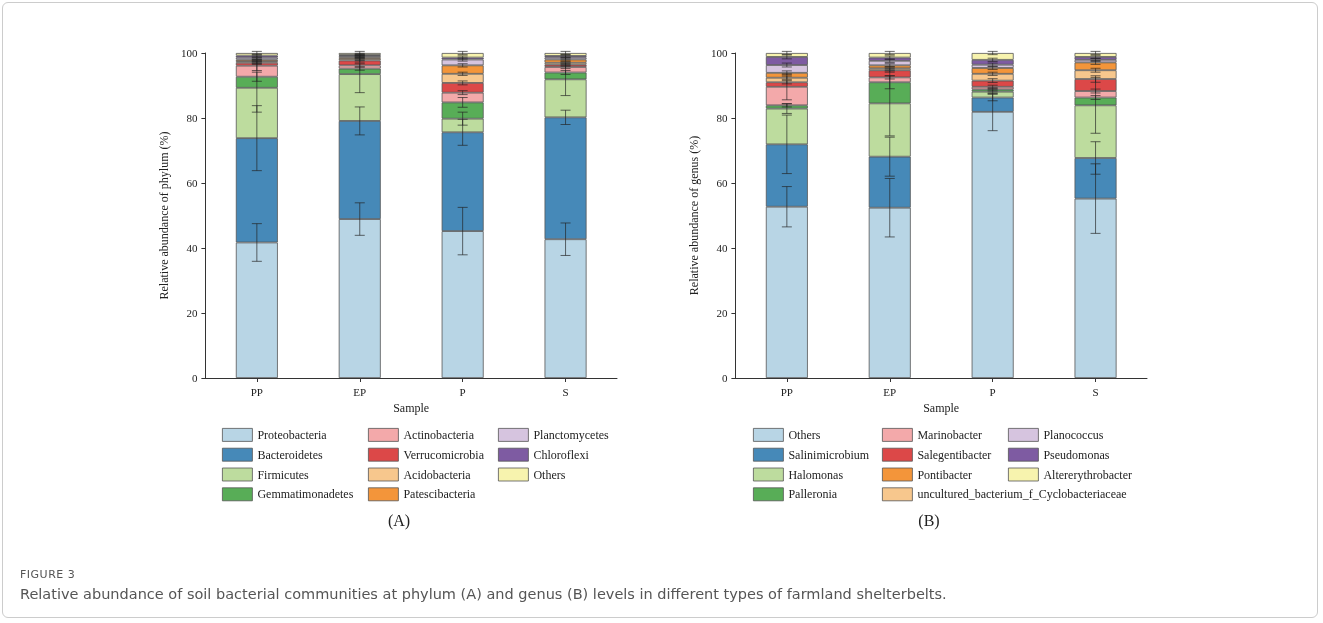 This screenshot has height=623, width=1323. What do you see at coordinates (561, 454) in the screenshot?
I see `legend-label: Chloroflexi` at bounding box center [561, 454].